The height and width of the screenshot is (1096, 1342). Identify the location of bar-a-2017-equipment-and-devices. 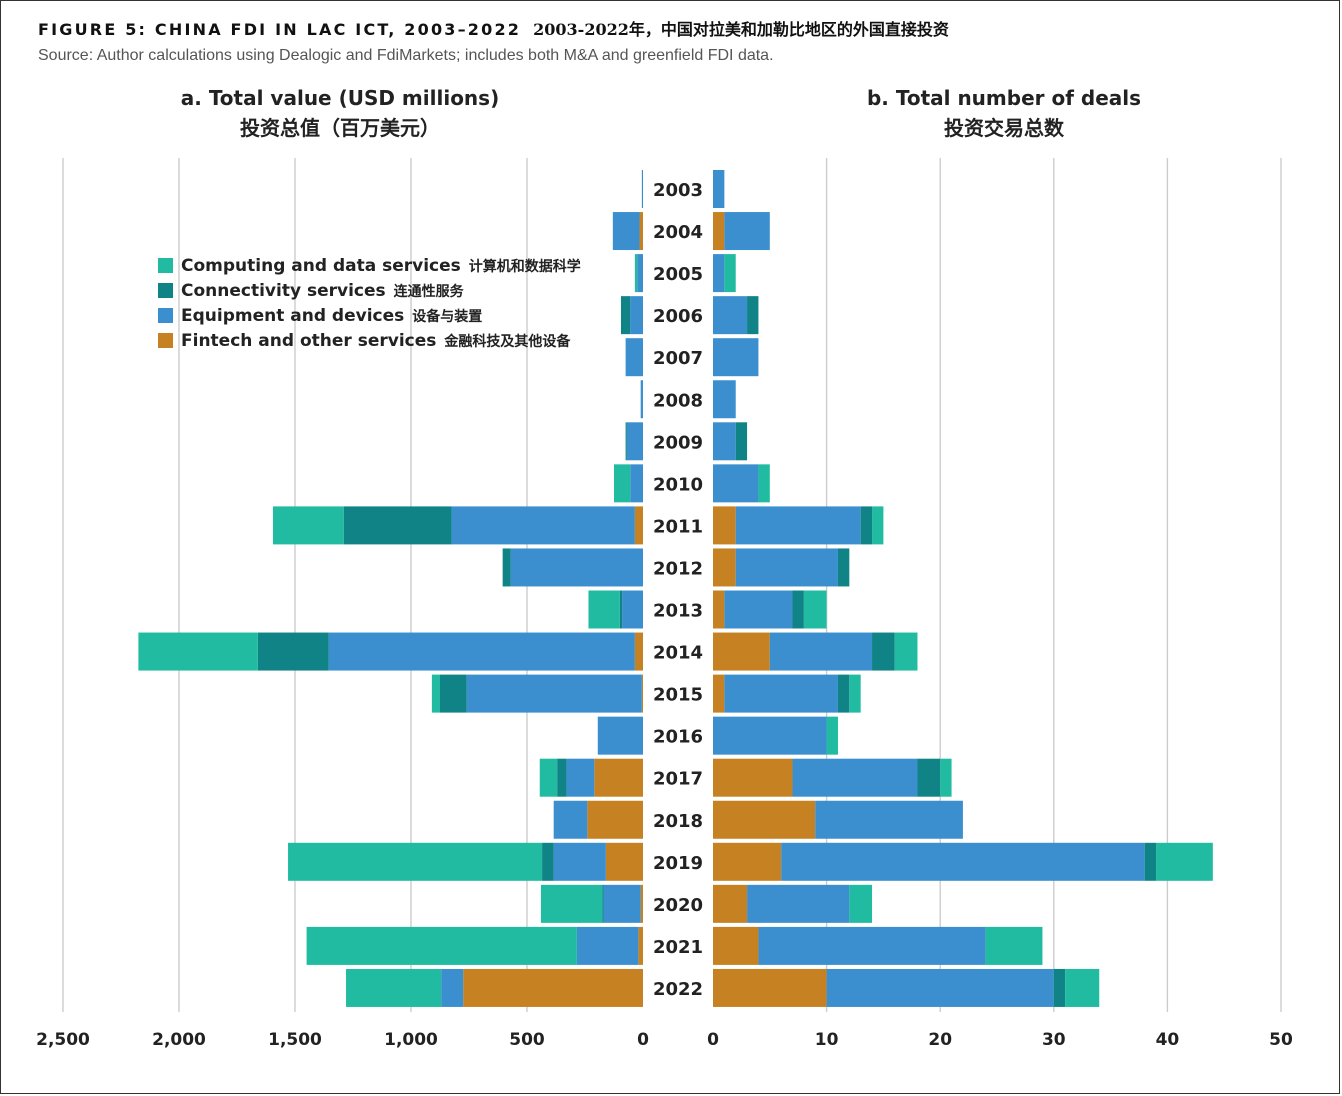
(580, 777).